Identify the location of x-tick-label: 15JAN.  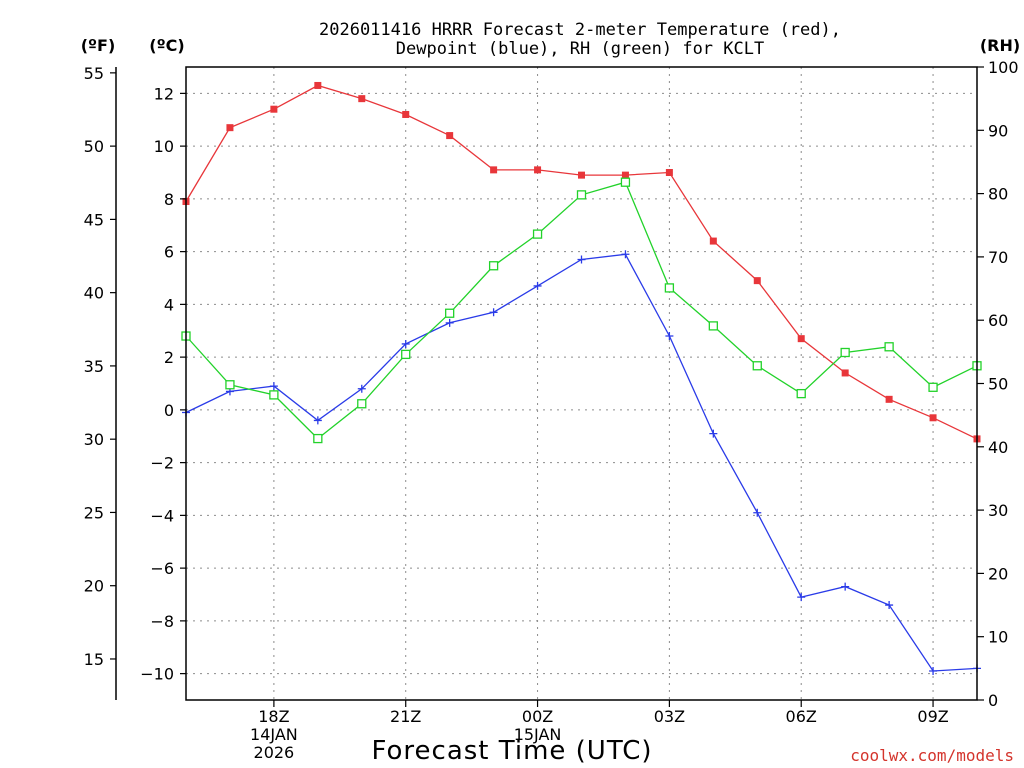
(538, 734).